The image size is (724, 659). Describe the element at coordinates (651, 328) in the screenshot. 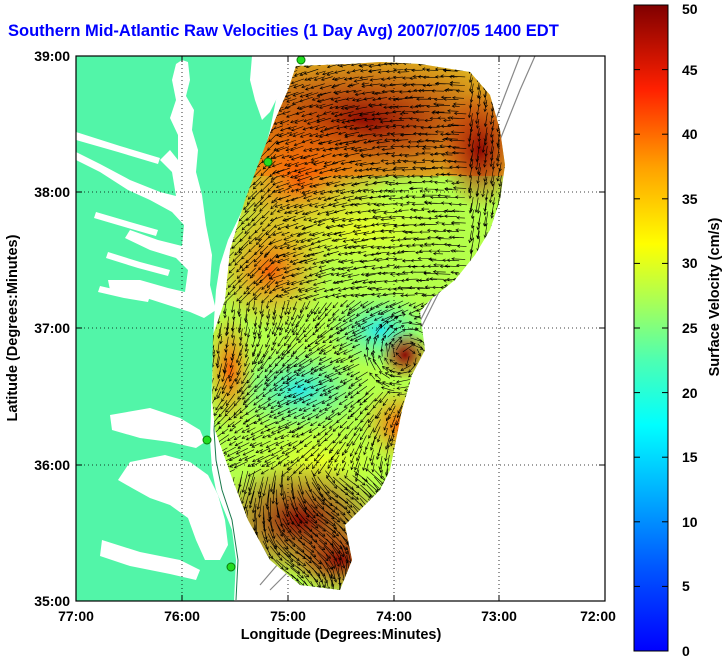

I see `colorbar-ticks` at that location.